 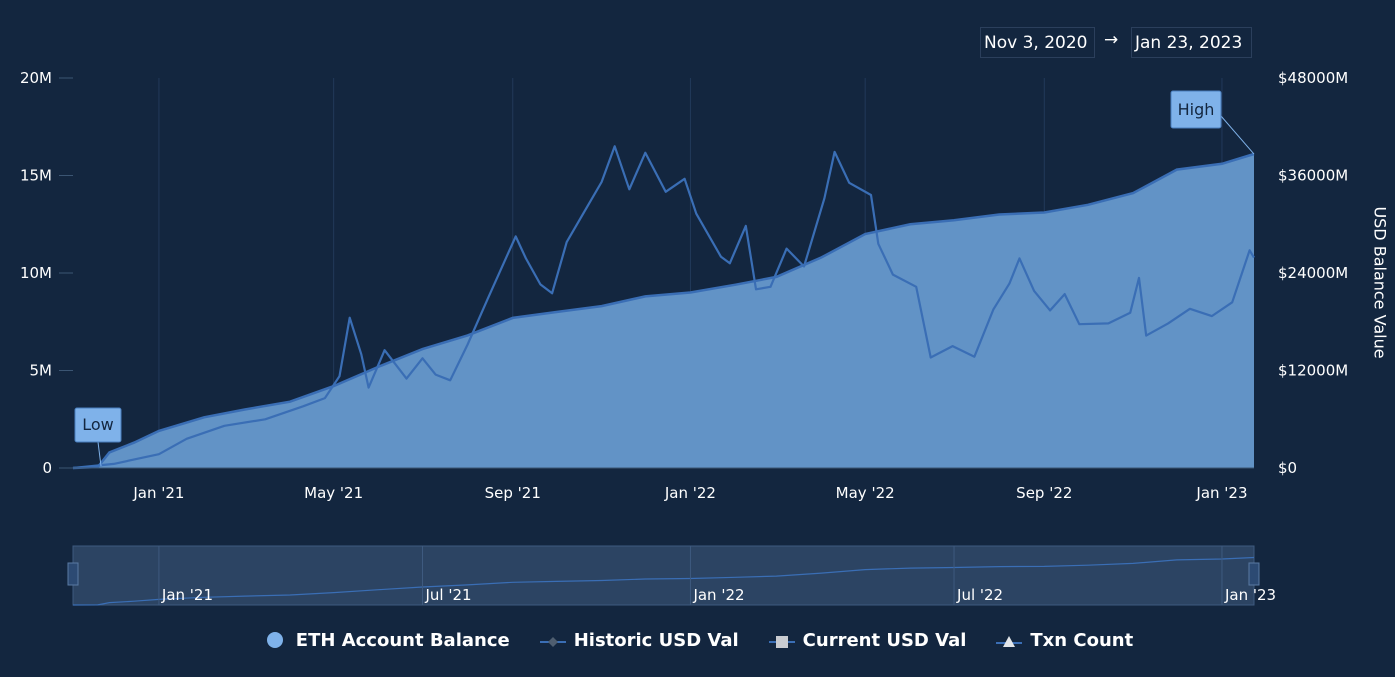 What do you see at coordinates (36, 176) in the screenshot?
I see `y-left-tick-label: 15M` at bounding box center [36, 176].